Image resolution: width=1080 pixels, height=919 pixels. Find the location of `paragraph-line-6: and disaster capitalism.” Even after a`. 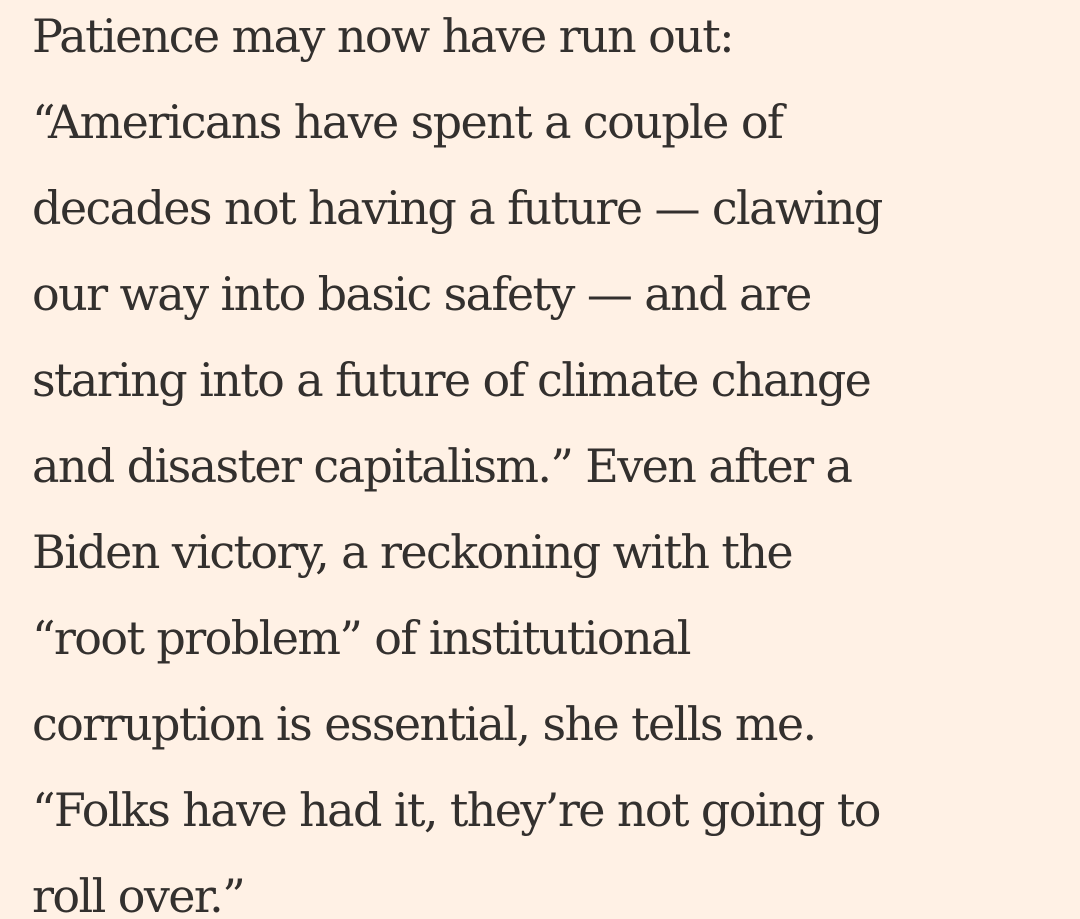

paragraph-line-6: and disaster capitalism.” Even after a is located at coordinates (442, 466).